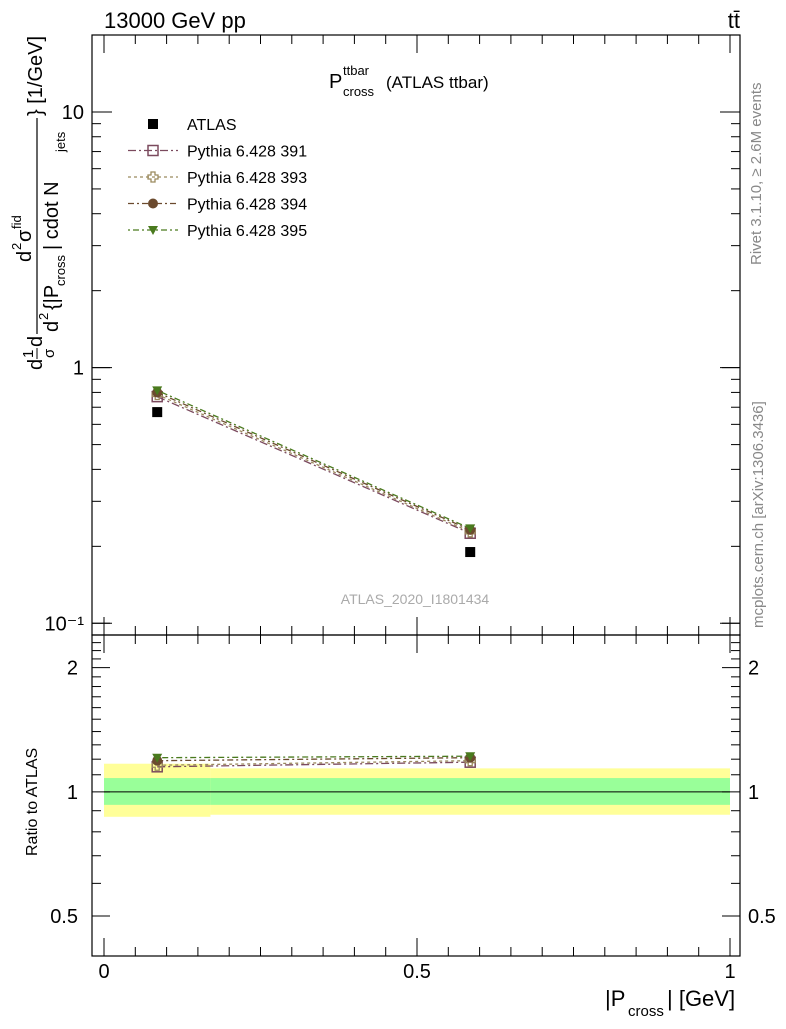 Image resolution: width=786 pixels, height=1029 pixels. I want to click on x-axis-label: |P cross | [GeV], so click(670, 1003).